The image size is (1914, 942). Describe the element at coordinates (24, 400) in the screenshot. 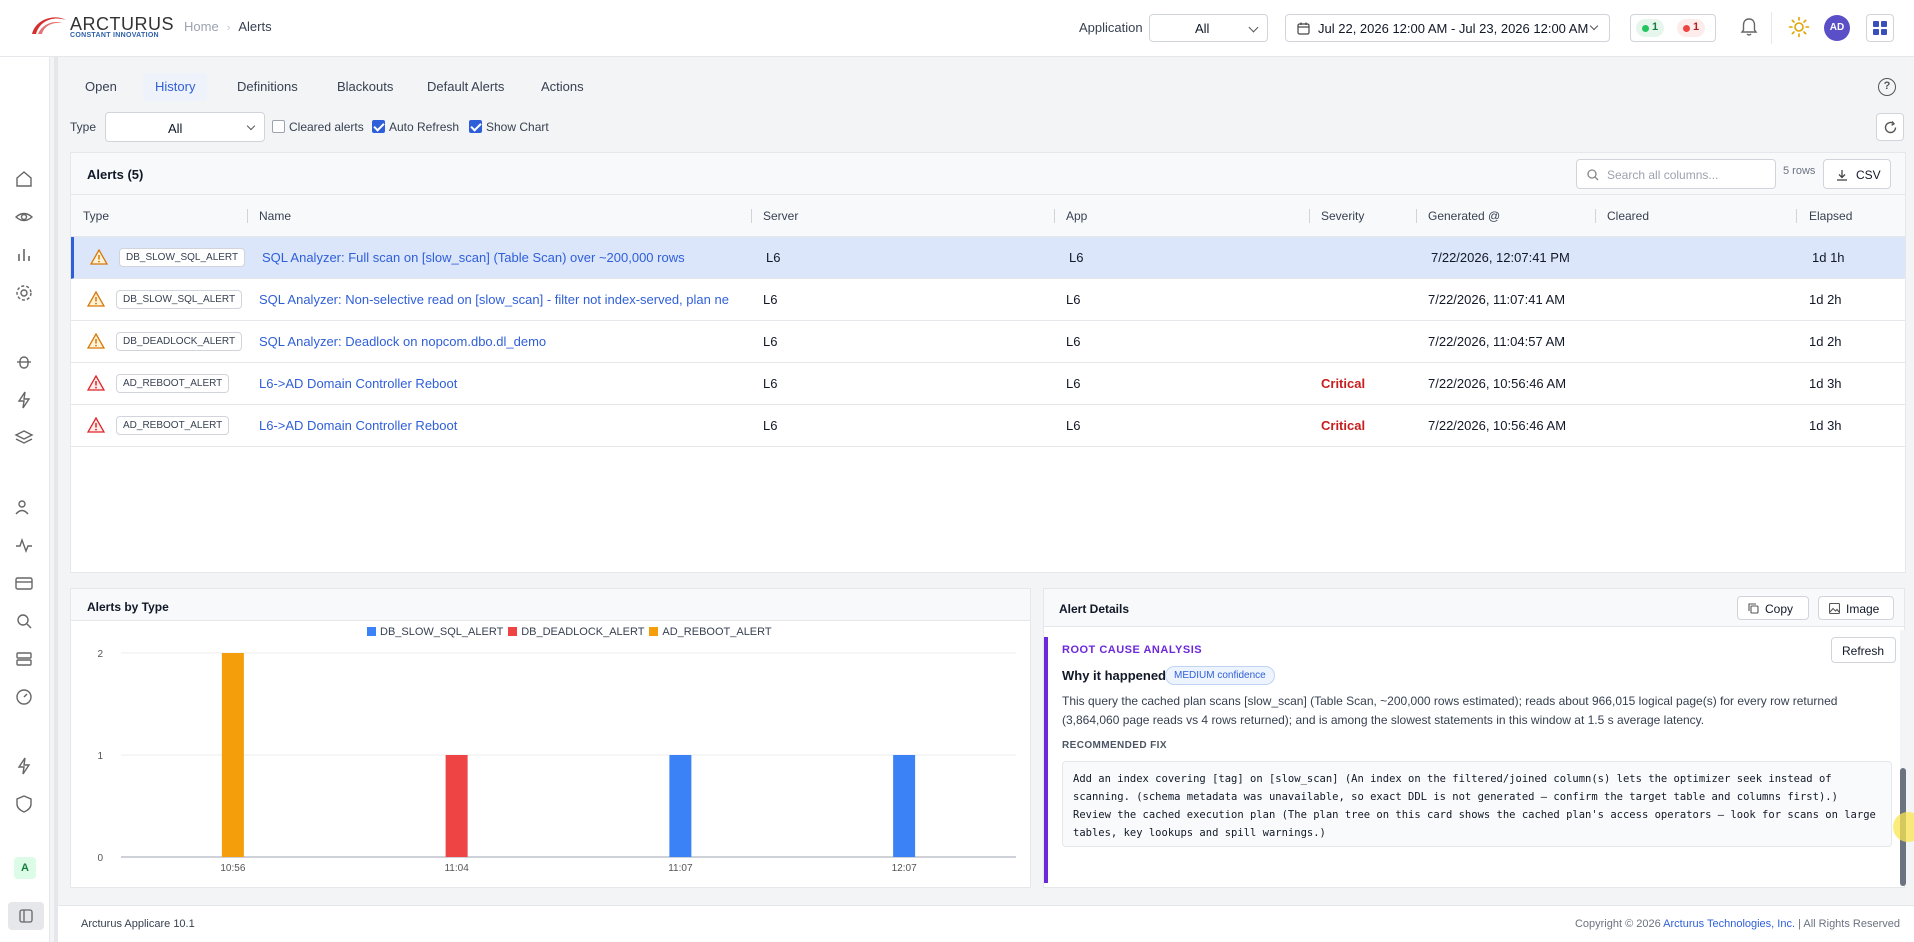

I see `bolt-icon` at that location.